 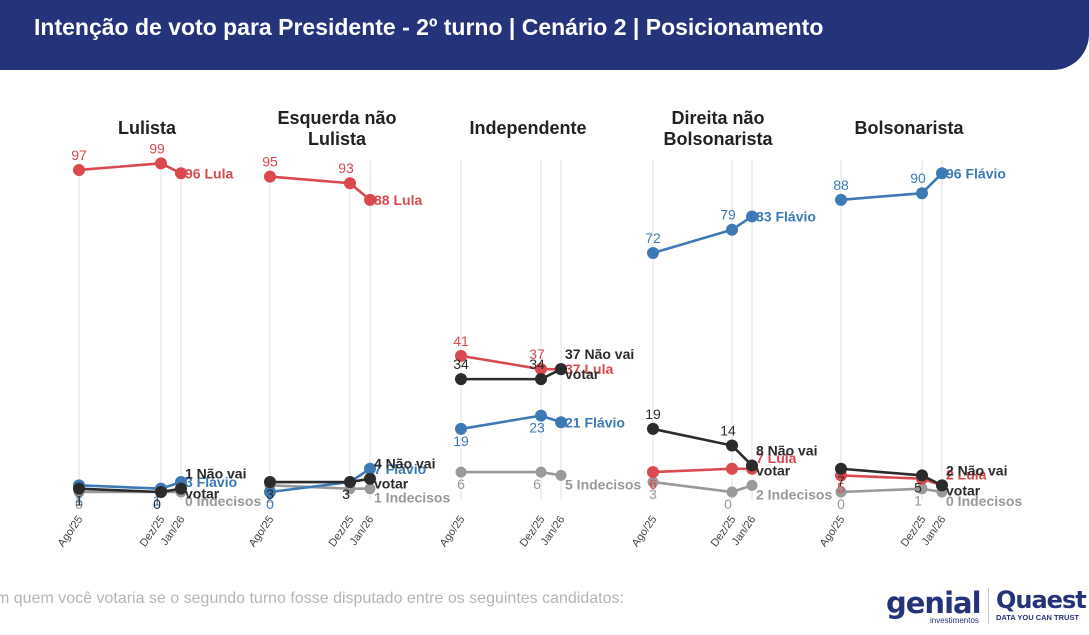 I want to click on panel-3-flavio-value-label: 23, so click(x=537, y=428).